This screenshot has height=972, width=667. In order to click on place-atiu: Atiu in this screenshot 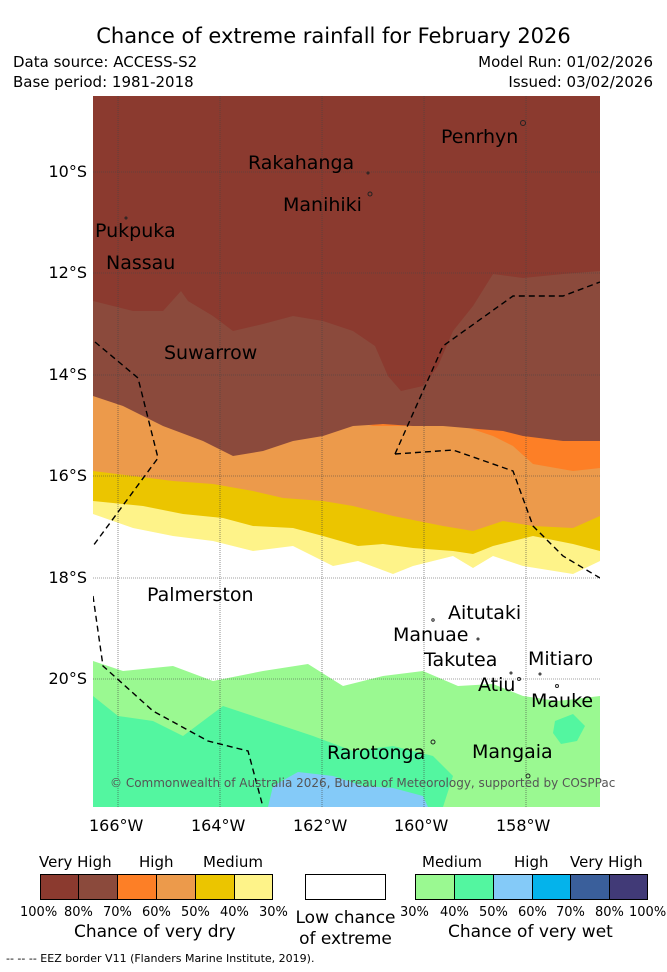, I will do `click(497, 685)`.